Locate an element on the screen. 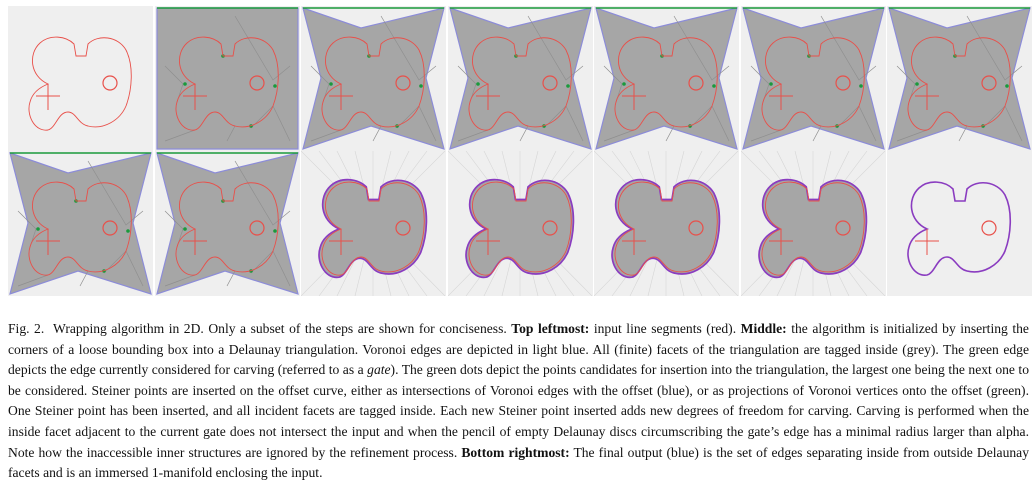 Image resolution: width=1036 pixels, height=503 pixels. figure-label: Fig. 2. is located at coordinates (26, 328).